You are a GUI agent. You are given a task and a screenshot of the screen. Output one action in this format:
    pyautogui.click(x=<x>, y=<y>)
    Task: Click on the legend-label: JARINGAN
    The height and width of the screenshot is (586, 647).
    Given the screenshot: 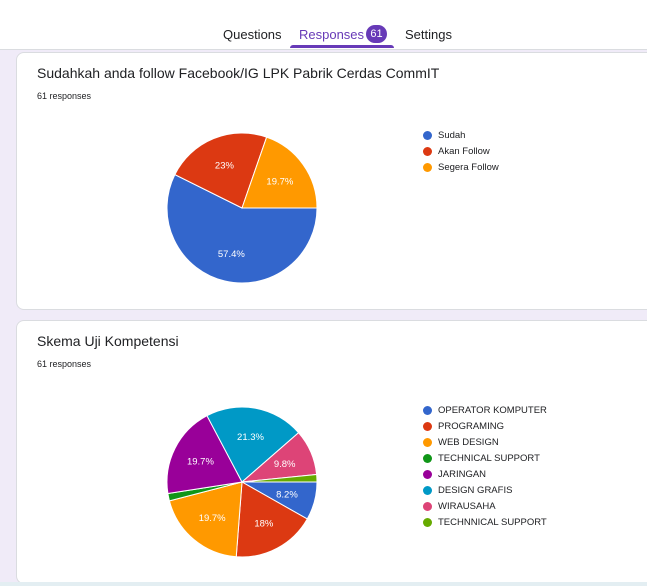 What is the action you would take?
    pyautogui.click(x=462, y=474)
    